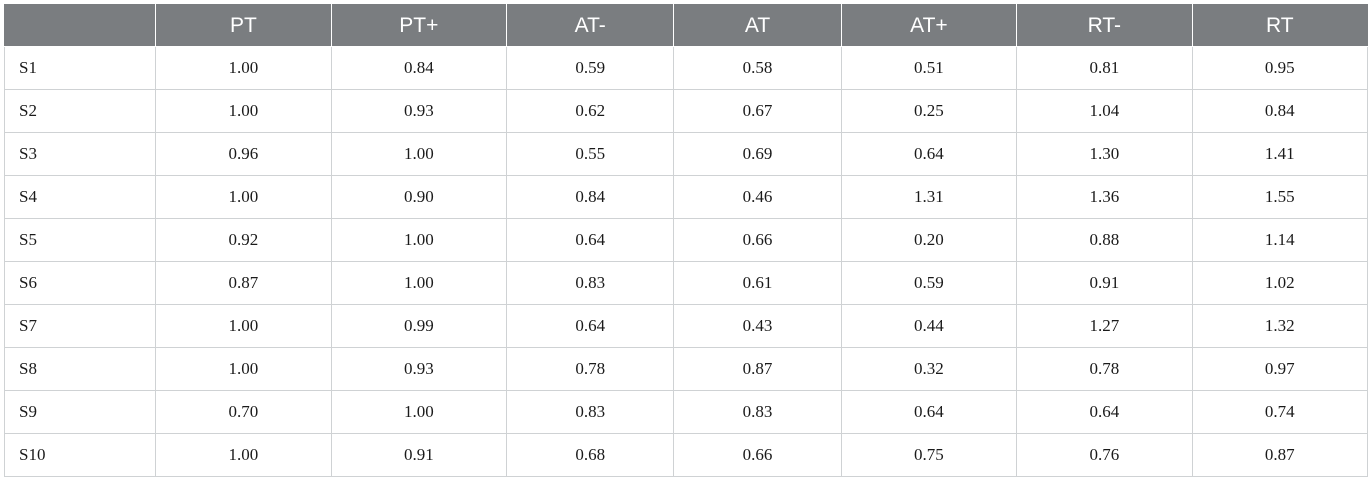 The width and height of the screenshot is (1372, 483). Describe the element at coordinates (929, 240) in the screenshot. I see `value-cell: 0.20` at that location.